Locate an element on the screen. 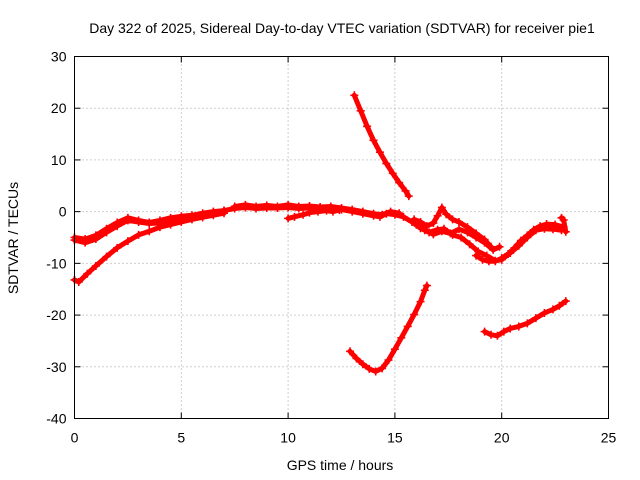 This screenshot has width=640, height=480. x-tick-label: 15 is located at coordinates (395, 438).